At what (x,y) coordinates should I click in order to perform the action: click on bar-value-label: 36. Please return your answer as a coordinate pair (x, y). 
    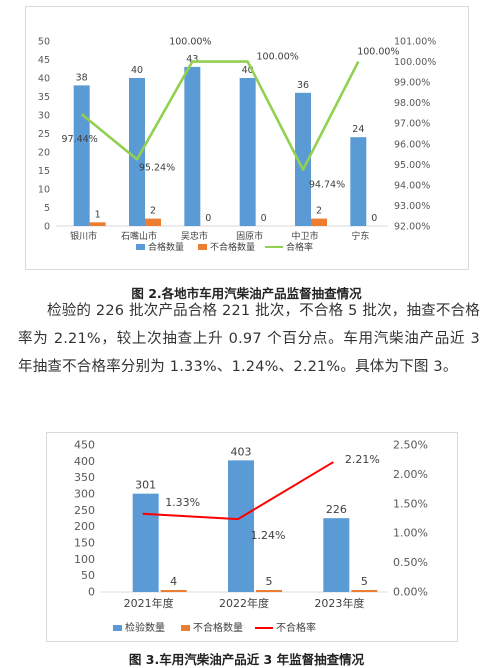
    Looking at the image, I should click on (303, 85).